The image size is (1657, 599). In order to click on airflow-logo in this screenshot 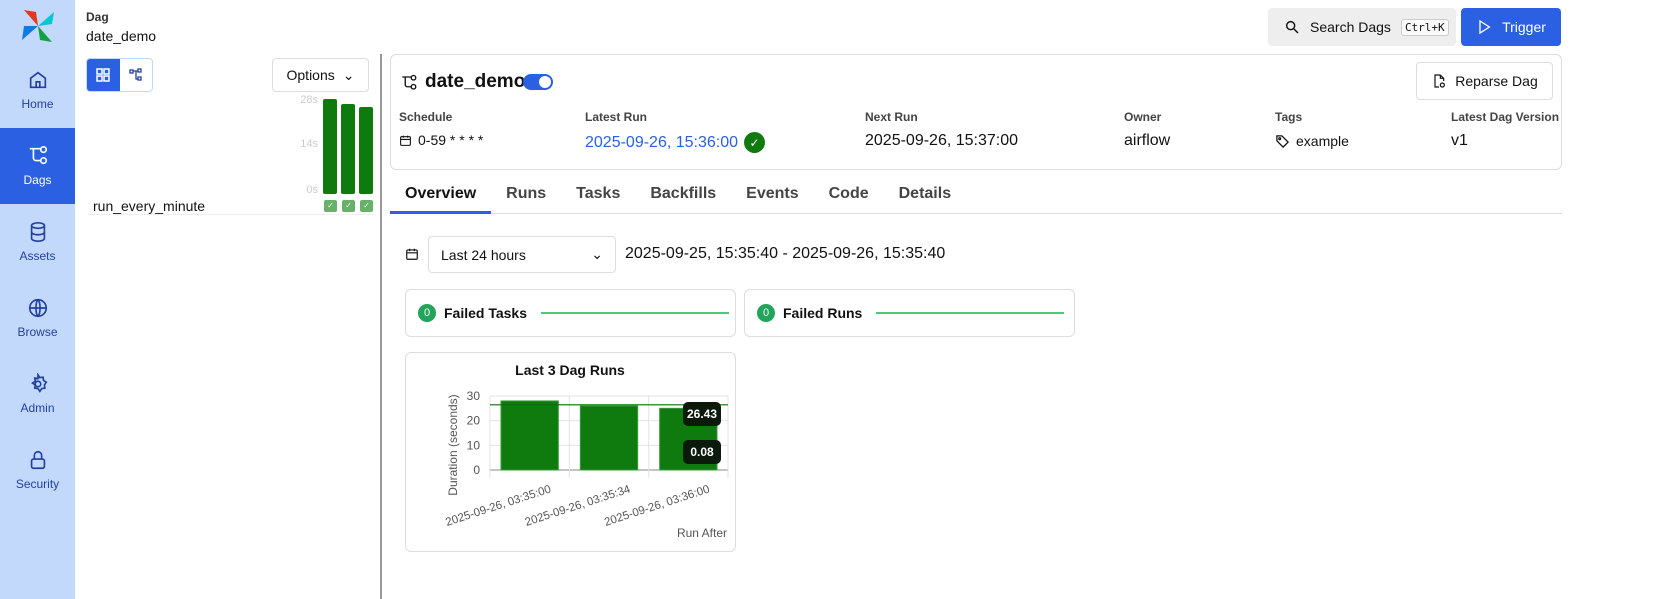, I will do `click(38, 26)`.